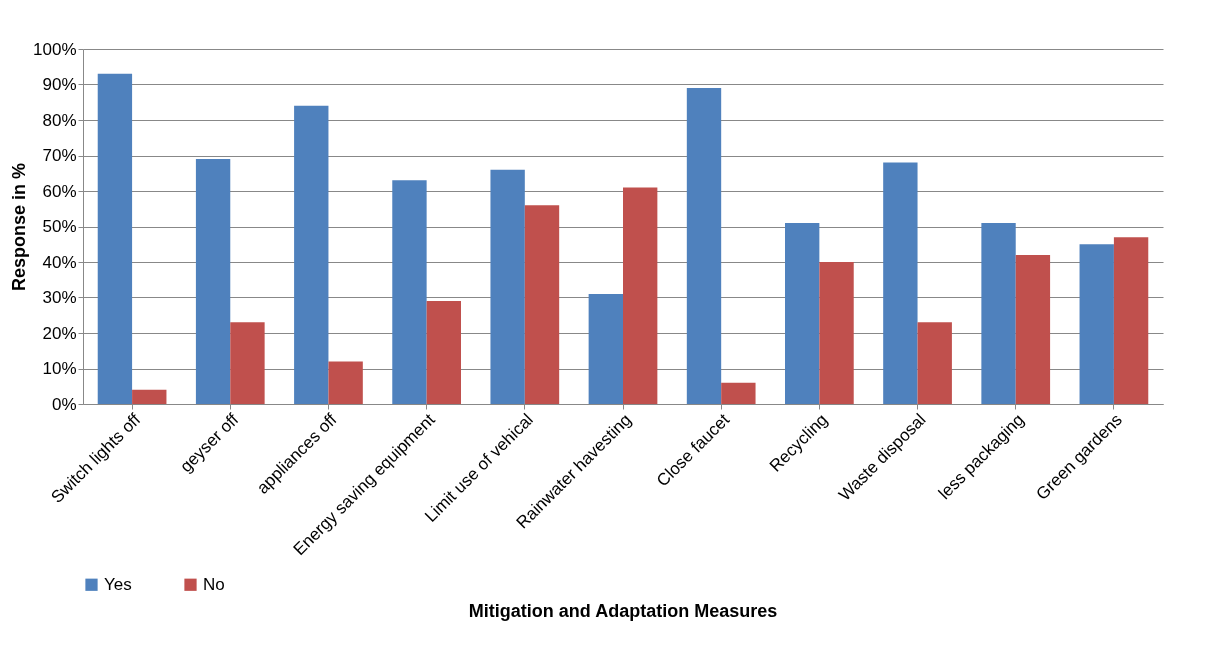 The height and width of the screenshot is (659, 1217). I want to click on y-tick-label: 90%, so click(59, 84).